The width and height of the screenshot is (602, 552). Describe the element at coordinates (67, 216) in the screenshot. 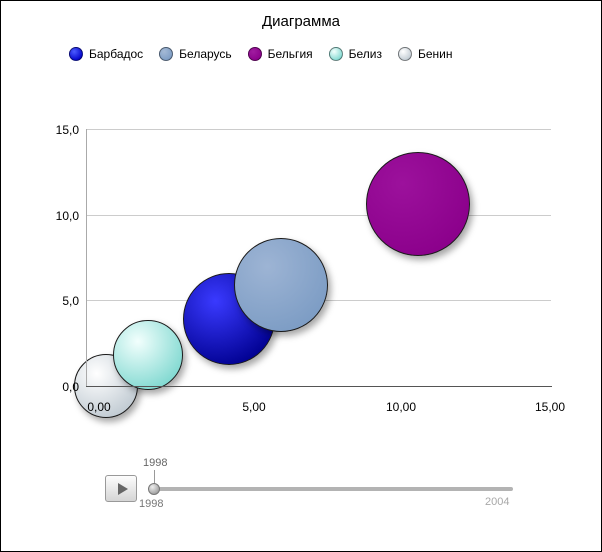

I see `y-tick-label: 10,0` at that location.